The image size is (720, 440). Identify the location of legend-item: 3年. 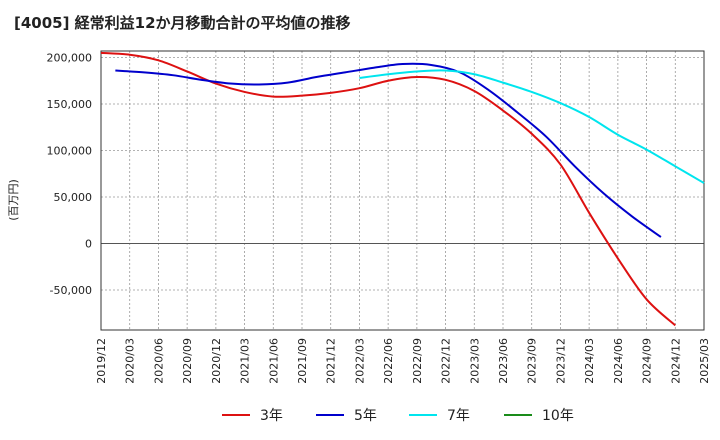
(252, 415).